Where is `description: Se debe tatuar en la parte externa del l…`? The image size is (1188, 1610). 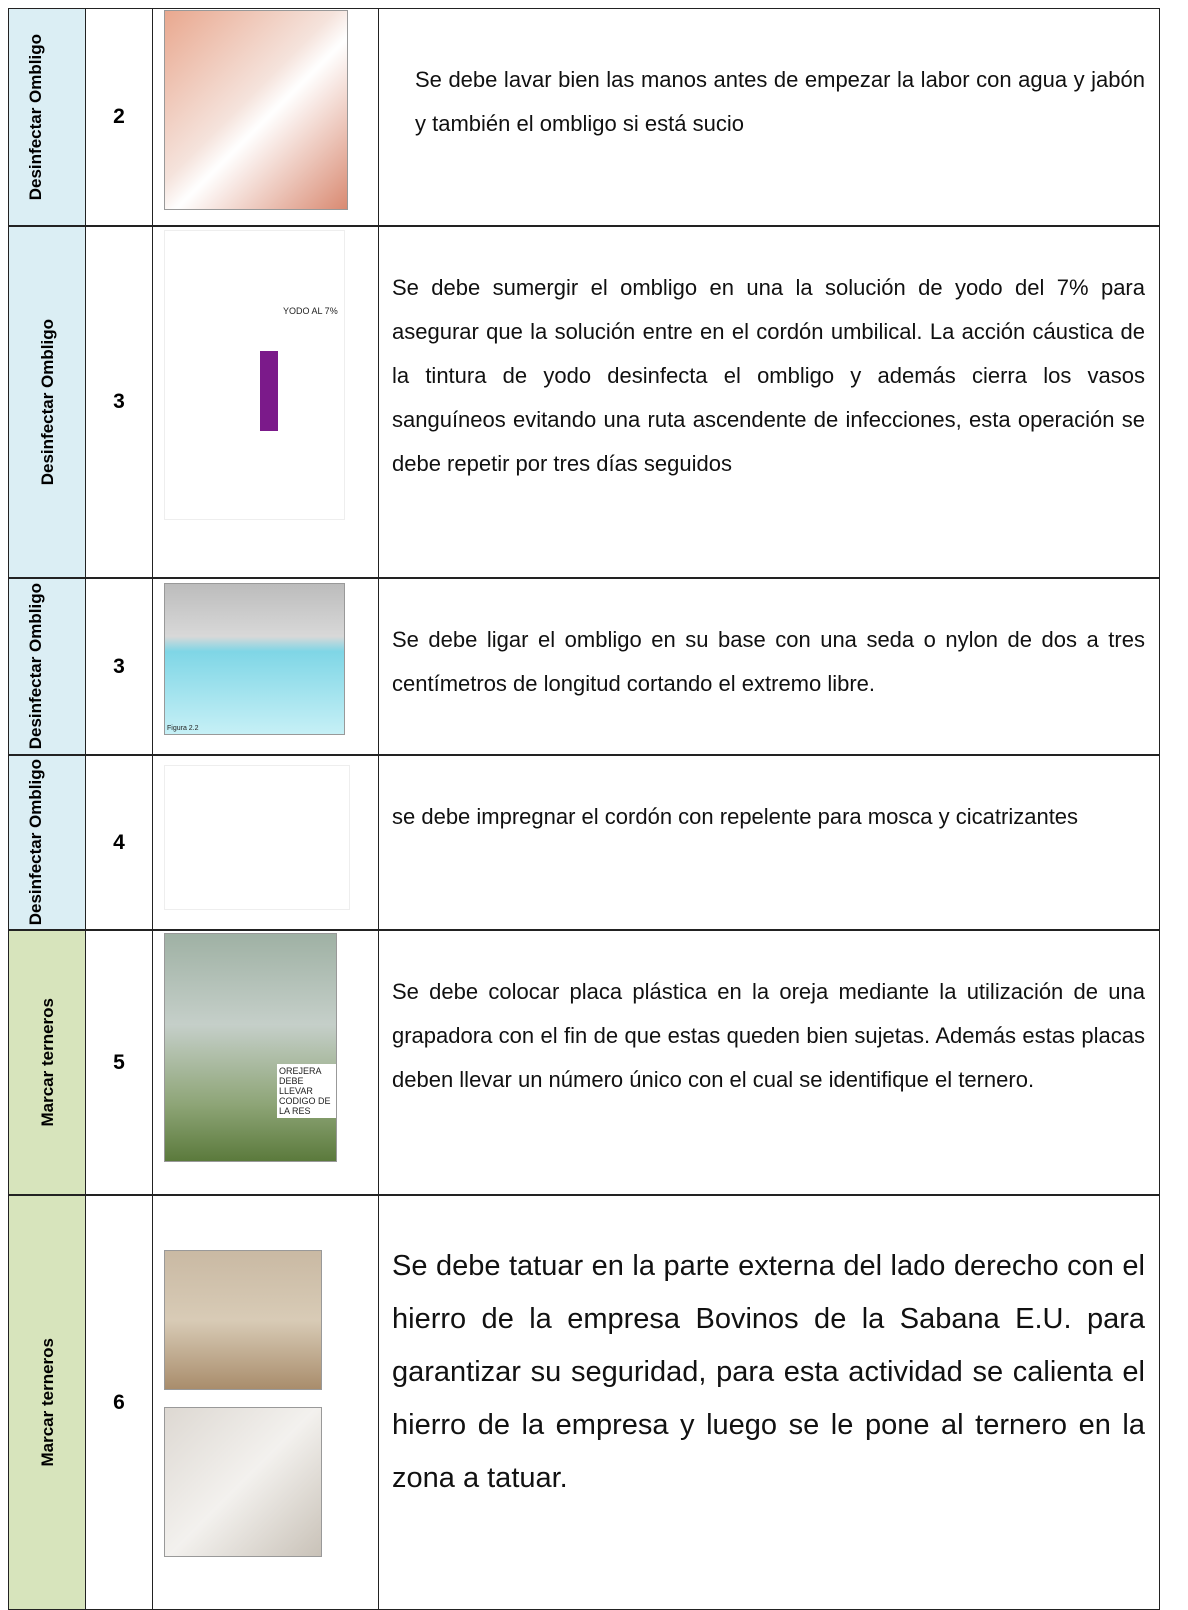
description: Se debe tatuar en la parte externa del l… is located at coordinates (768, 1372).